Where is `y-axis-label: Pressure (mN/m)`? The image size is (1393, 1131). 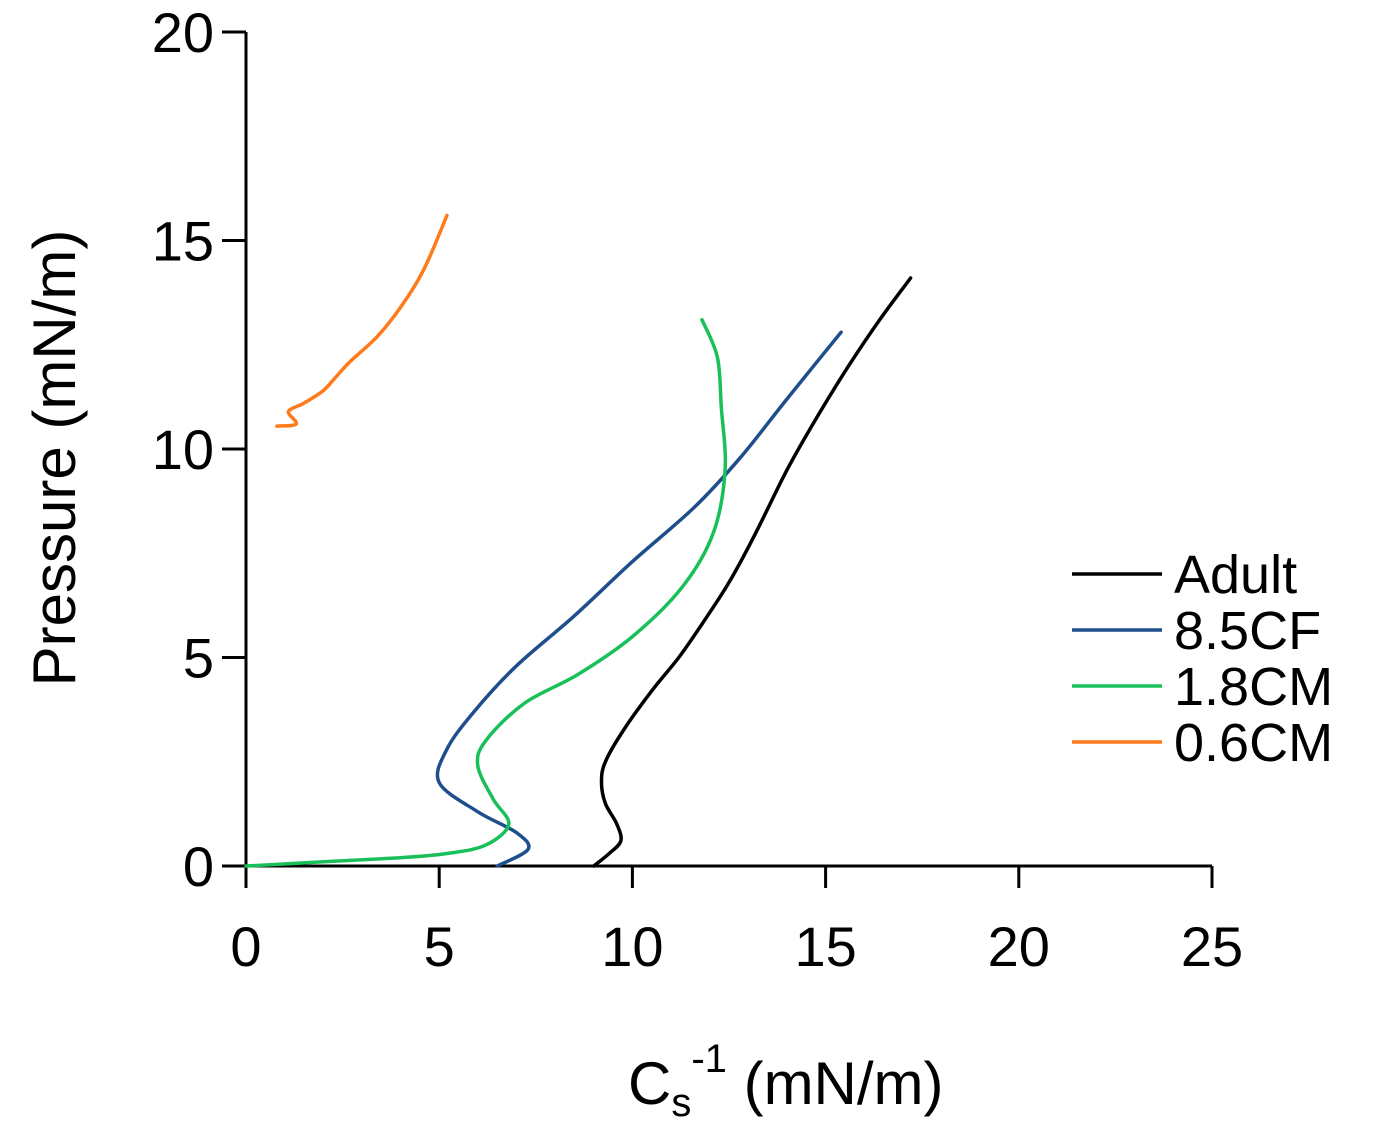 y-axis-label: Pressure (mN/m) is located at coordinates (54, 458).